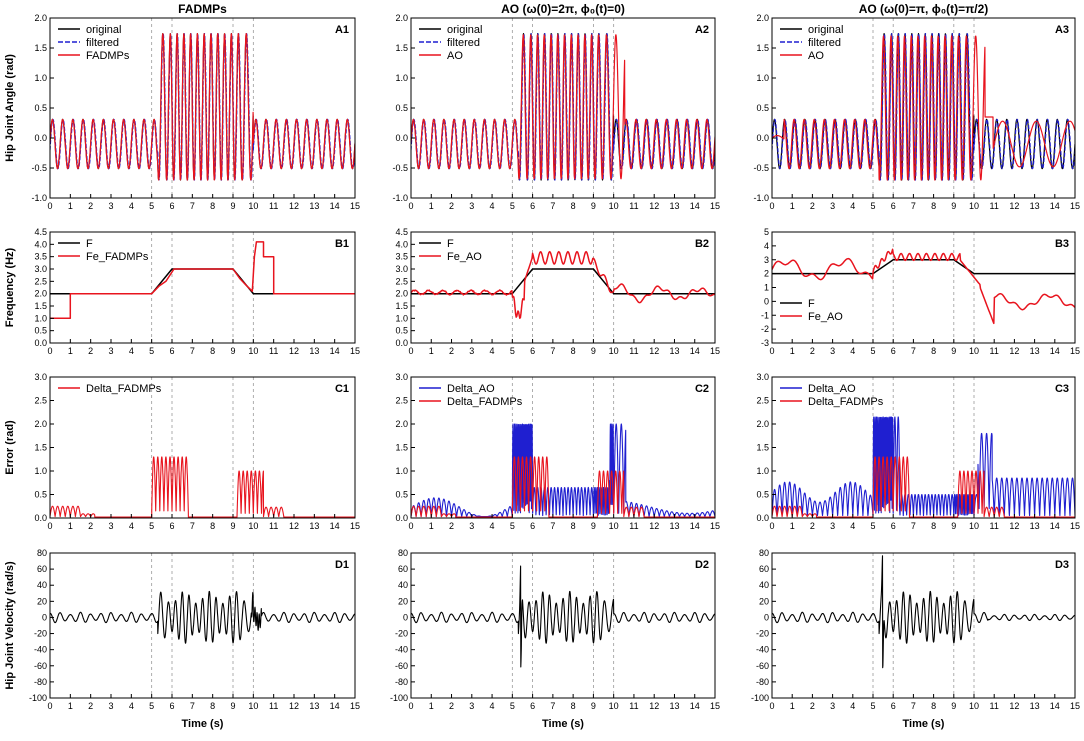 The height and width of the screenshot is (741, 1084). Describe the element at coordinates (42, 569) in the screenshot. I see `y-tick-label: 60` at that location.